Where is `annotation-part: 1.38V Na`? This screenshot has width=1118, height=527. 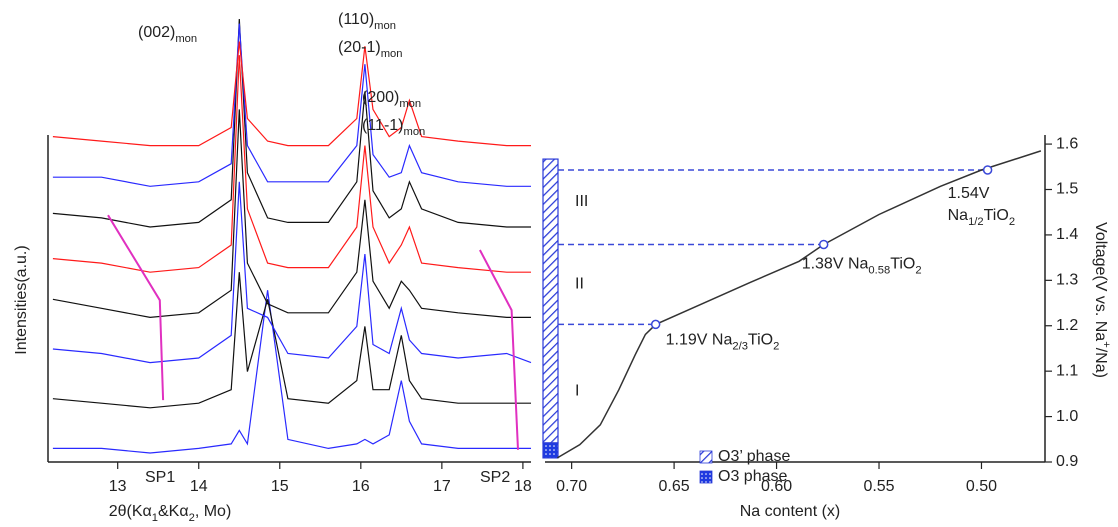
annotation-part: 1.38V Na is located at coordinates (835, 264).